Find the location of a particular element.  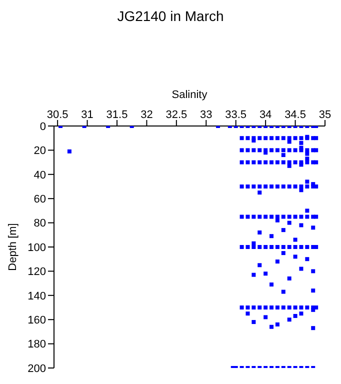

x-tick-label: 33 is located at coordinates (206, 115).